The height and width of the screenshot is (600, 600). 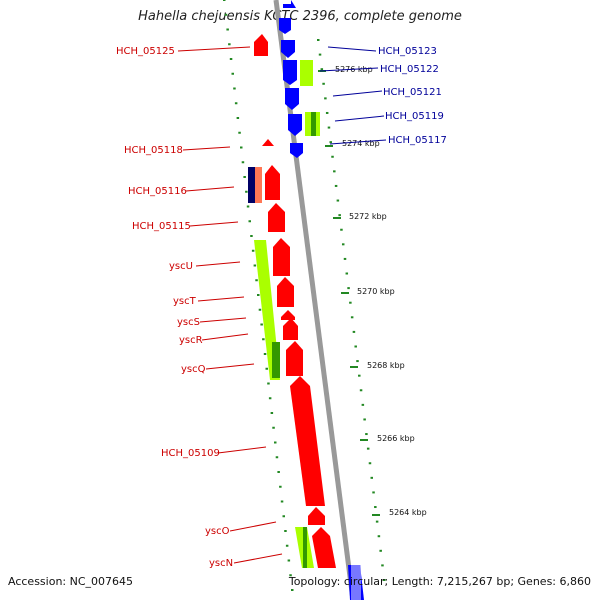 What do you see at coordinates (190, 453) in the screenshot?
I see `label-HCH_05109: HCH_05109` at bounding box center [190, 453].